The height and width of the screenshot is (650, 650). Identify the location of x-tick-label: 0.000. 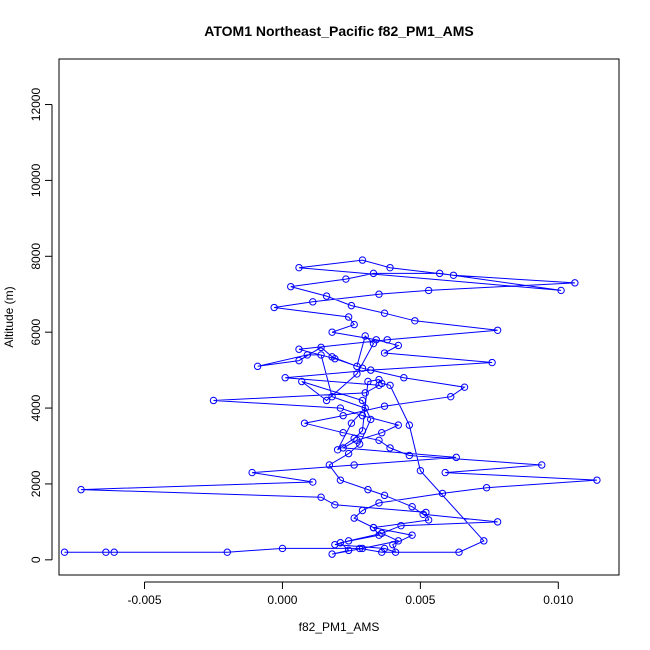
(282, 600).